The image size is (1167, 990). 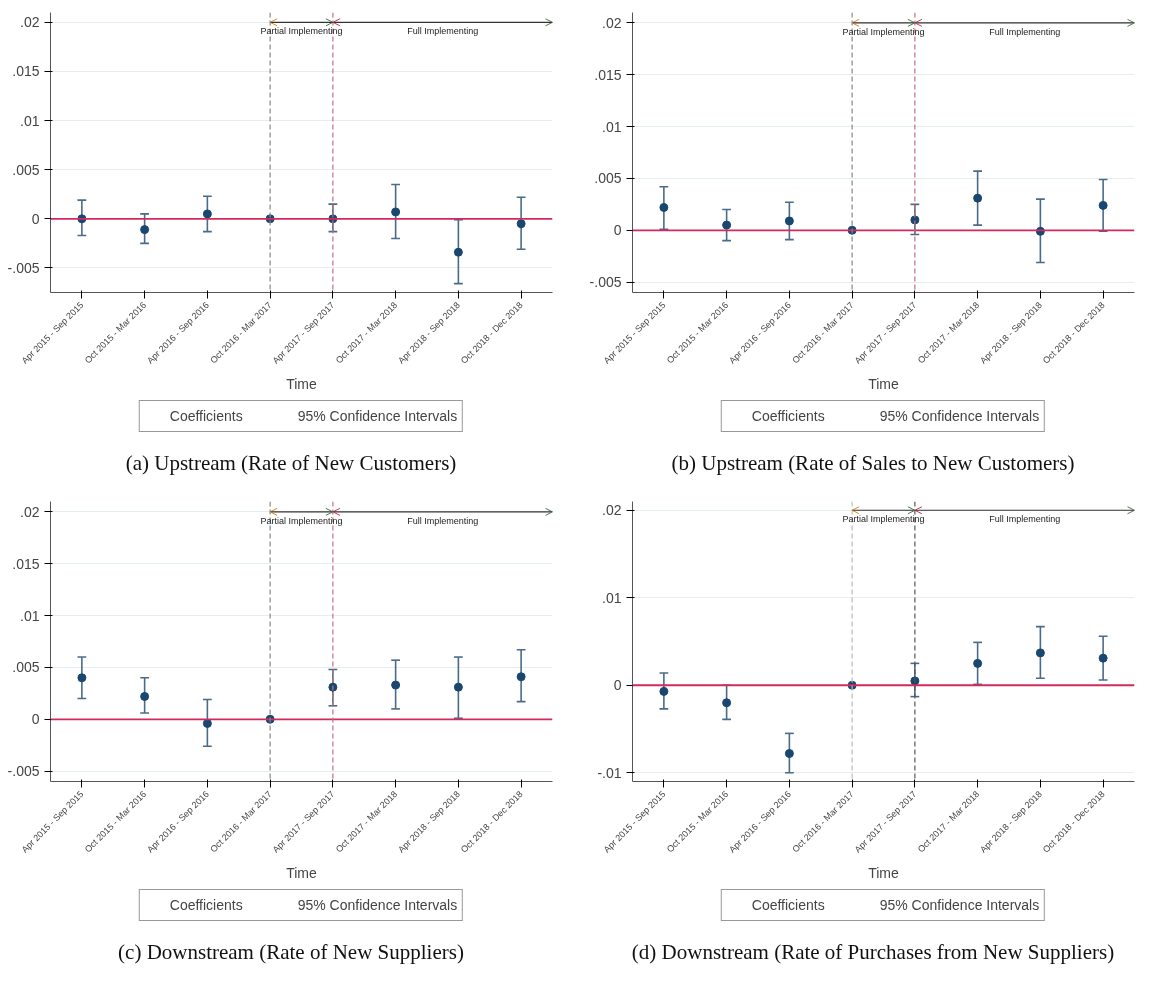 I want to click on text: (a) Upstream (Rate of New Customers), so click(x=291, y=463).